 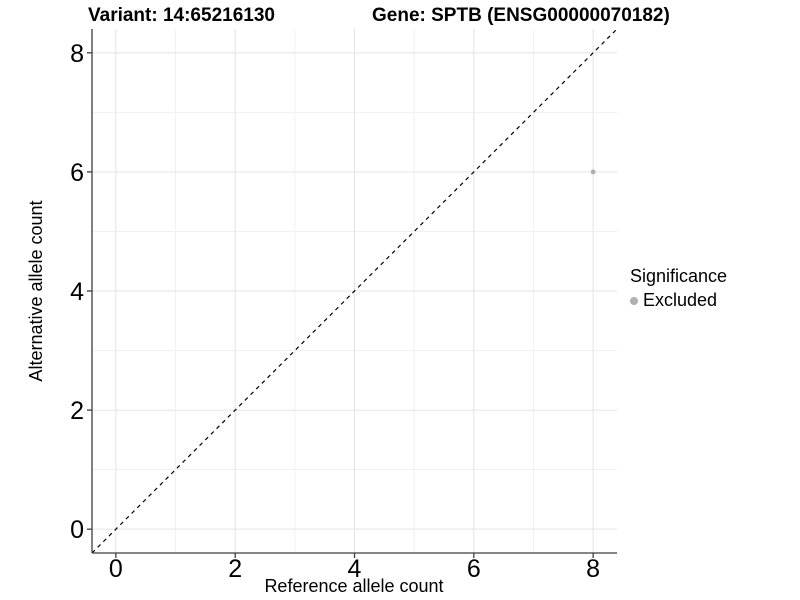 I want to click on legend-item-excluded: Excluded, so click(x=678, y=300).